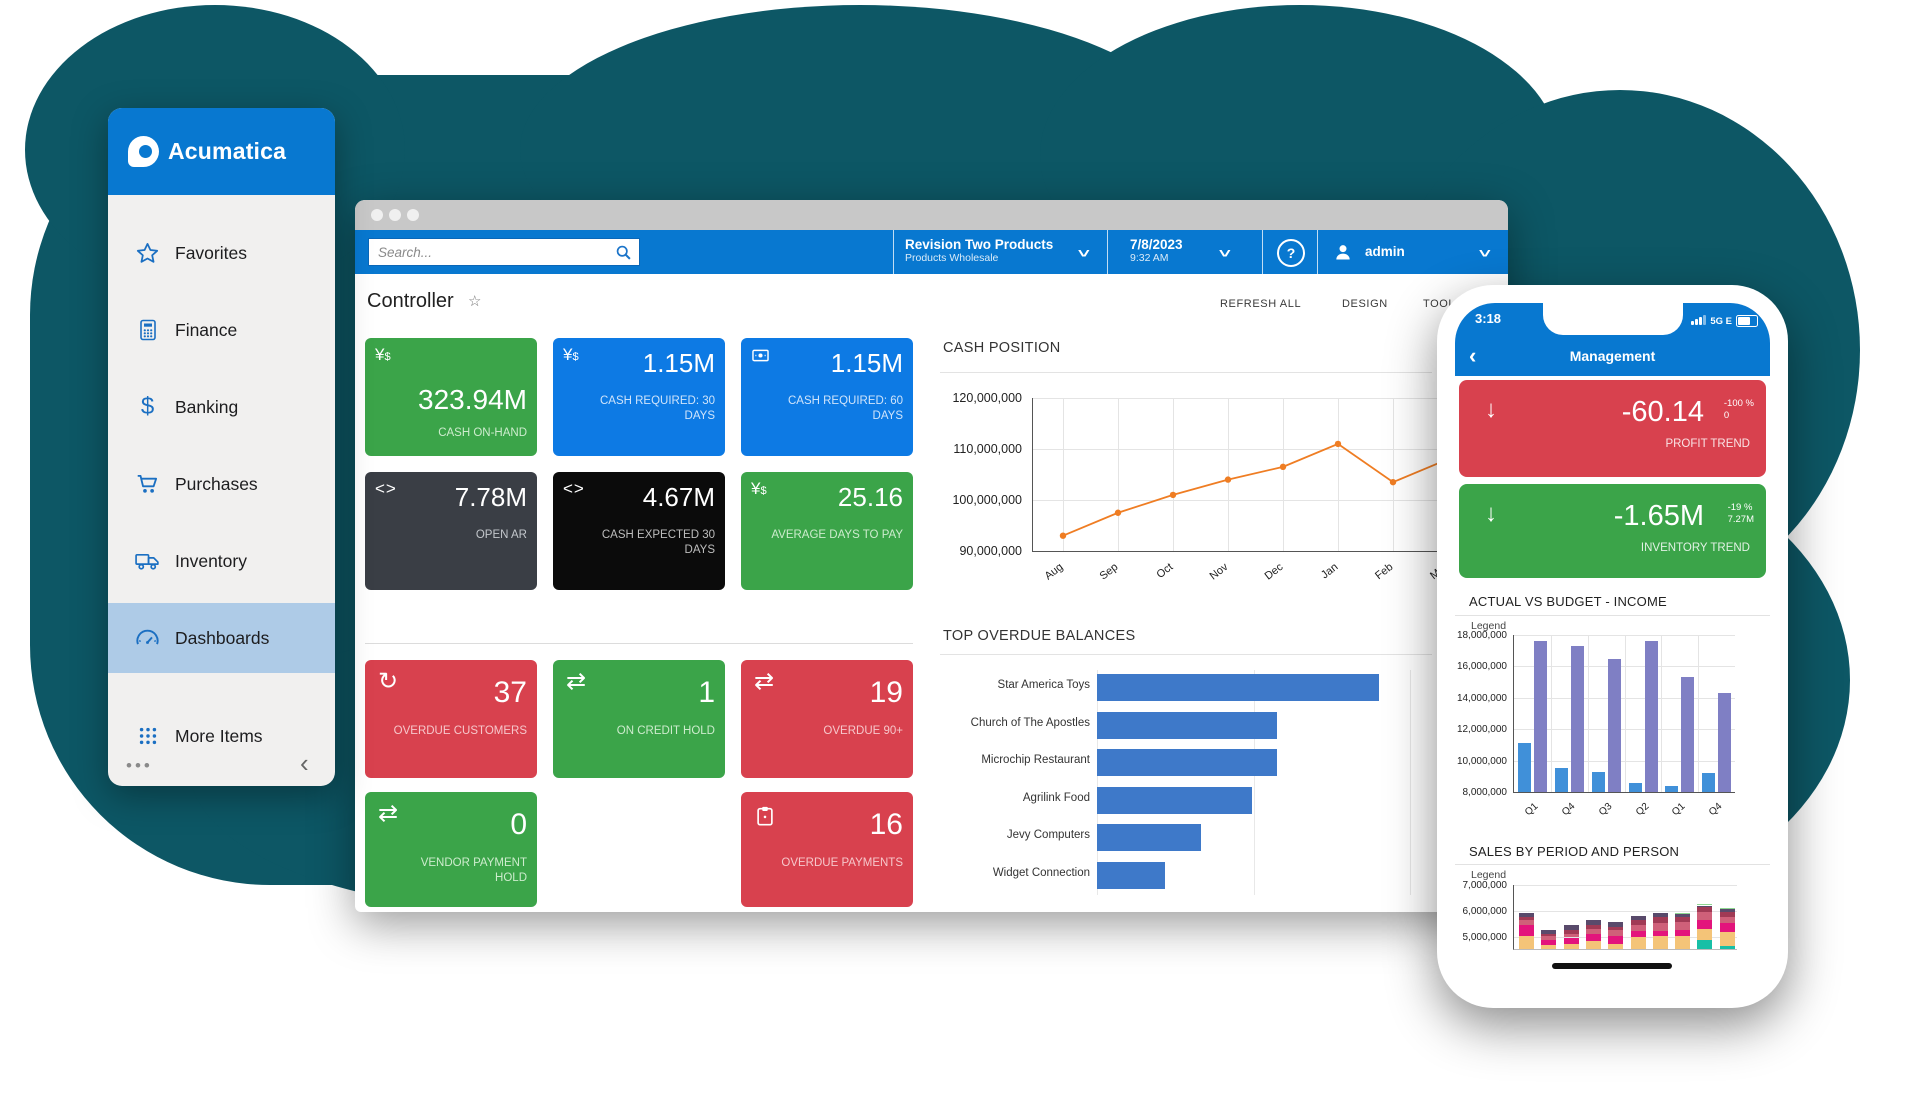 Image resolution: width=1921 pixels, height=1111 pixels. What do you see at coordinates (827, 849) in the screenshot?
I see `kpi-tile-overdue-payments: 16 OVERDUE PAYMENTS` at bounding box center [827, 849].